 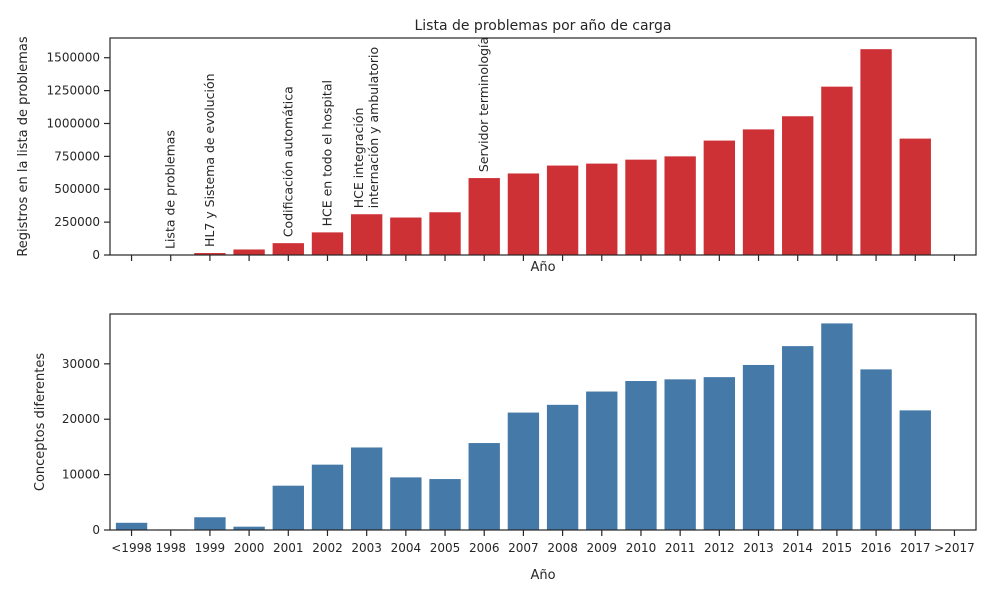 I want to click on x-tick-label: 2007, so click(x=523, y=548).